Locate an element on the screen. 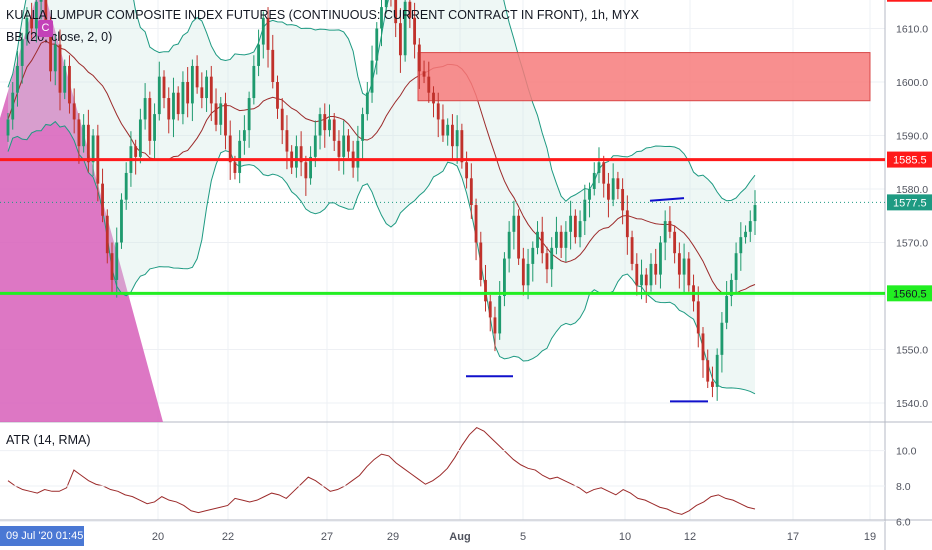  blue-markers is located at coordinates (587, 300).